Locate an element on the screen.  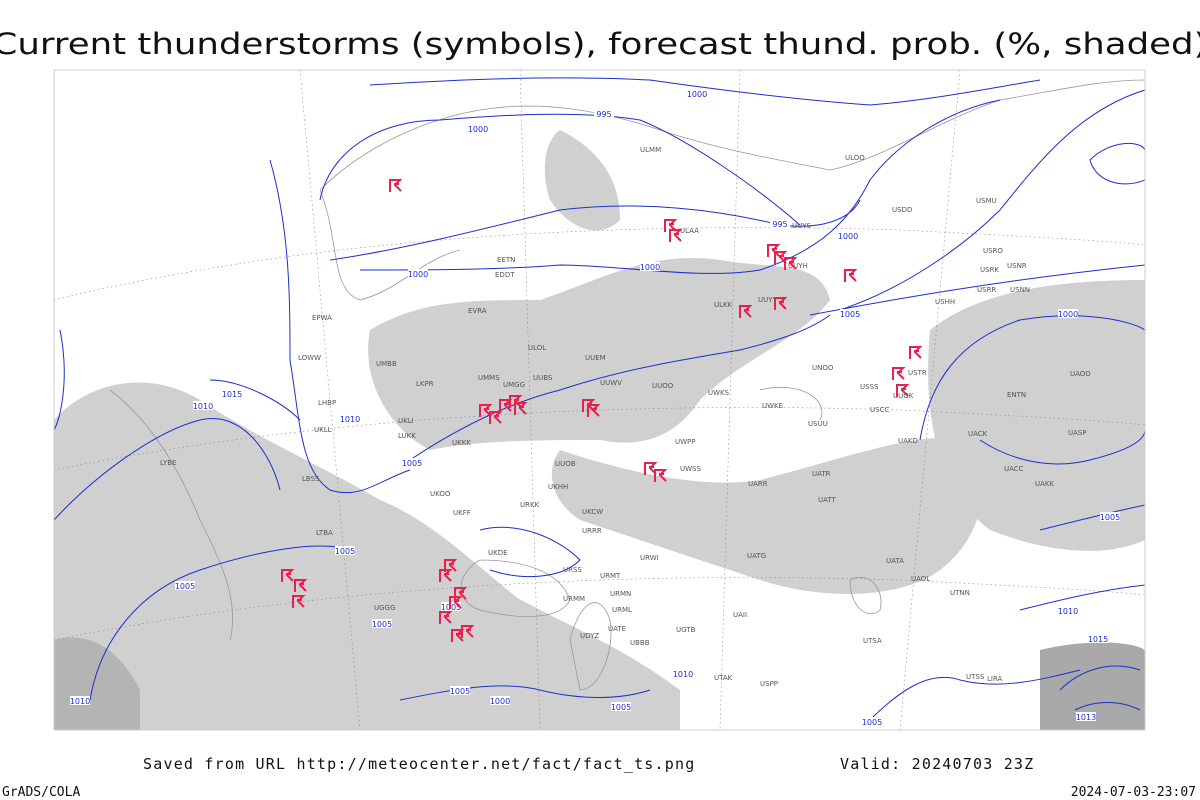
station-label: UUOB is located at coordinates (565, 464).